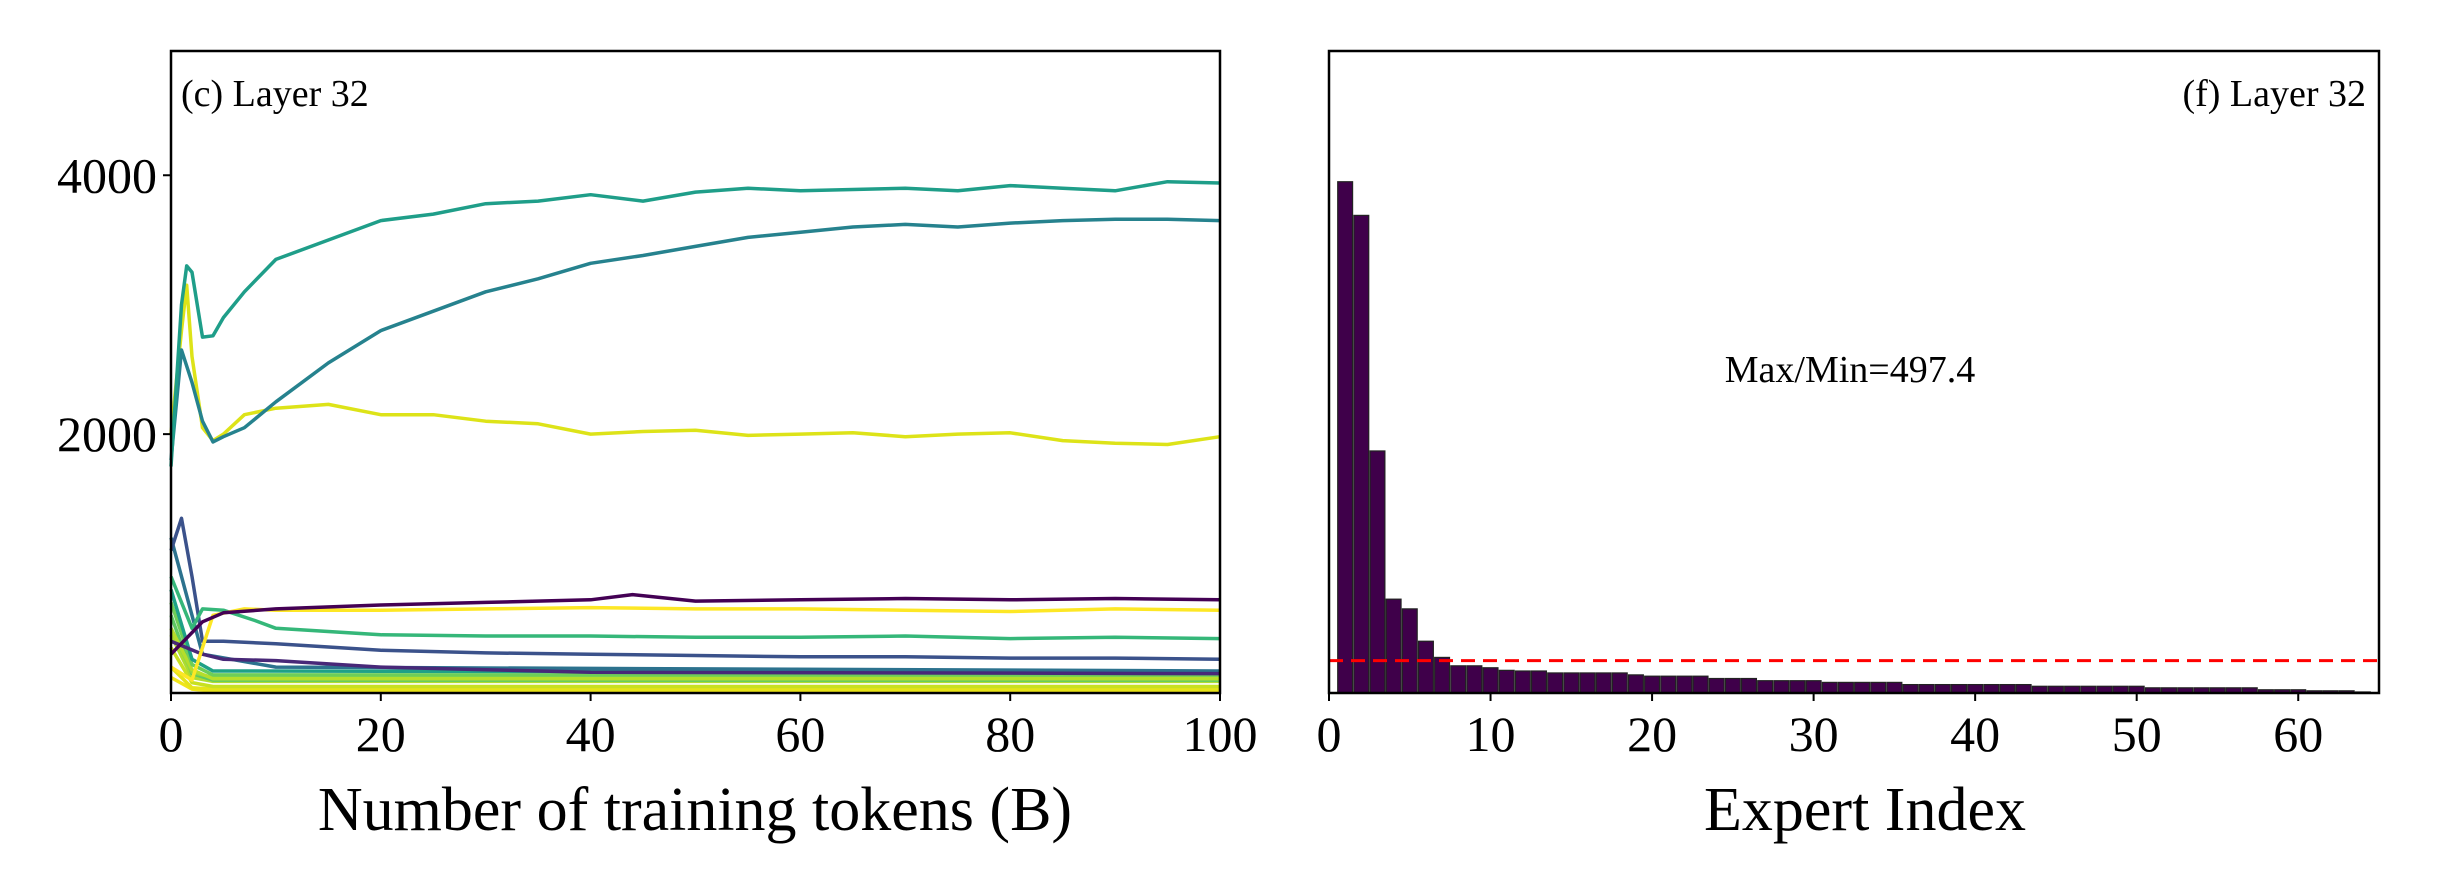 Image resolution: width=2443 pixels, height=875 pixels. What do you see at coordinates (2137, 734) in the screenshot?
I see `x-tick-label: 50` at bounding box center [2137, 734].